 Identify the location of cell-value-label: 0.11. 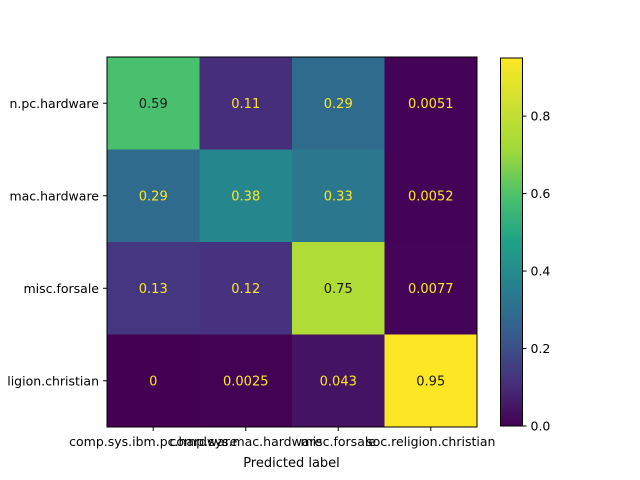
(245, 104).